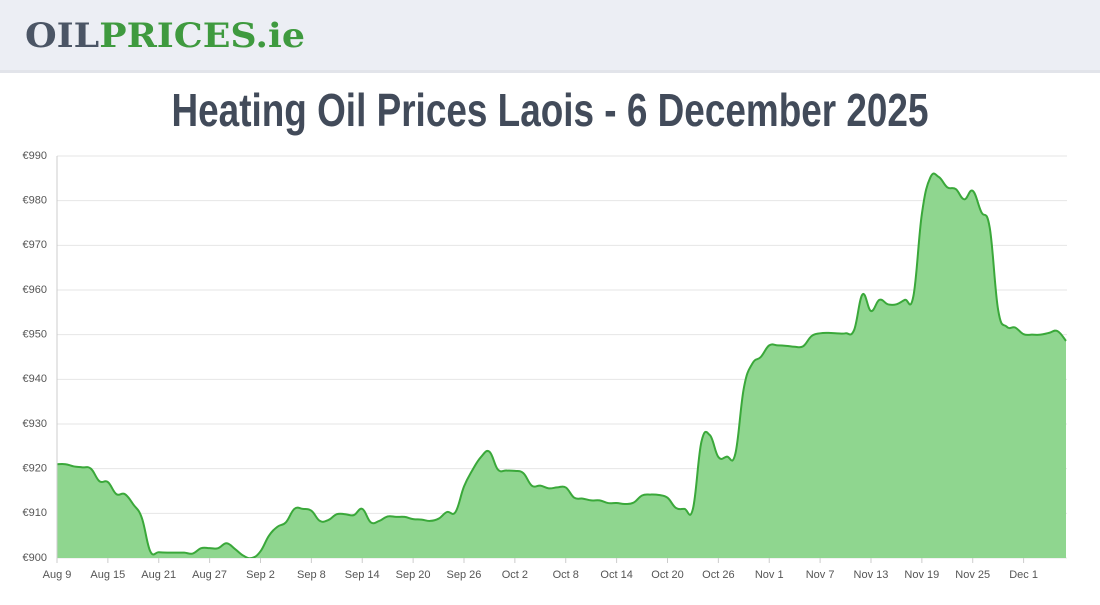  I want to click on x-tick-label: Nov 7, so click(820, 575).